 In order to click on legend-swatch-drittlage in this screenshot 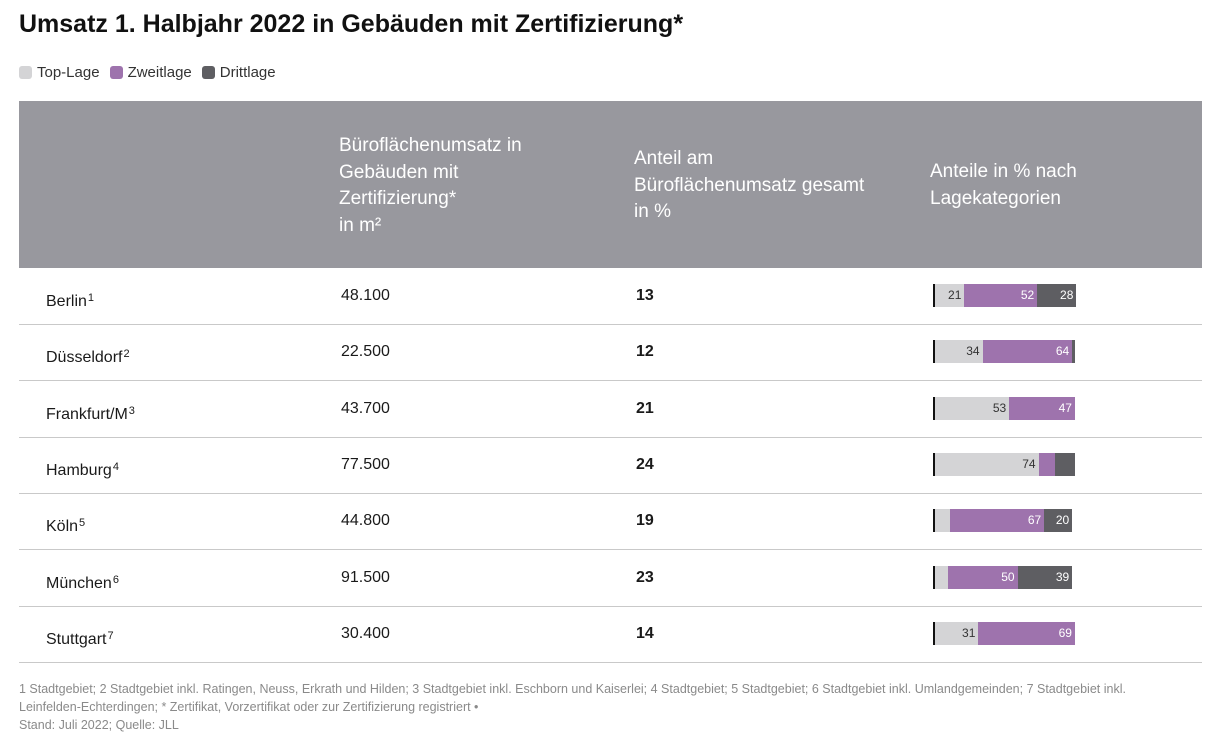, I will do `click(208, 72)`.